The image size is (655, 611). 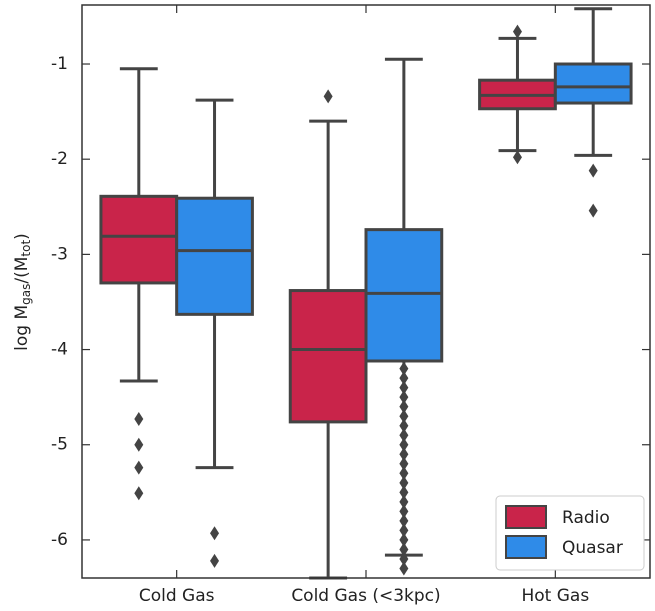 I want to click on y-tick-label: -4, so click(x=59, y=350).